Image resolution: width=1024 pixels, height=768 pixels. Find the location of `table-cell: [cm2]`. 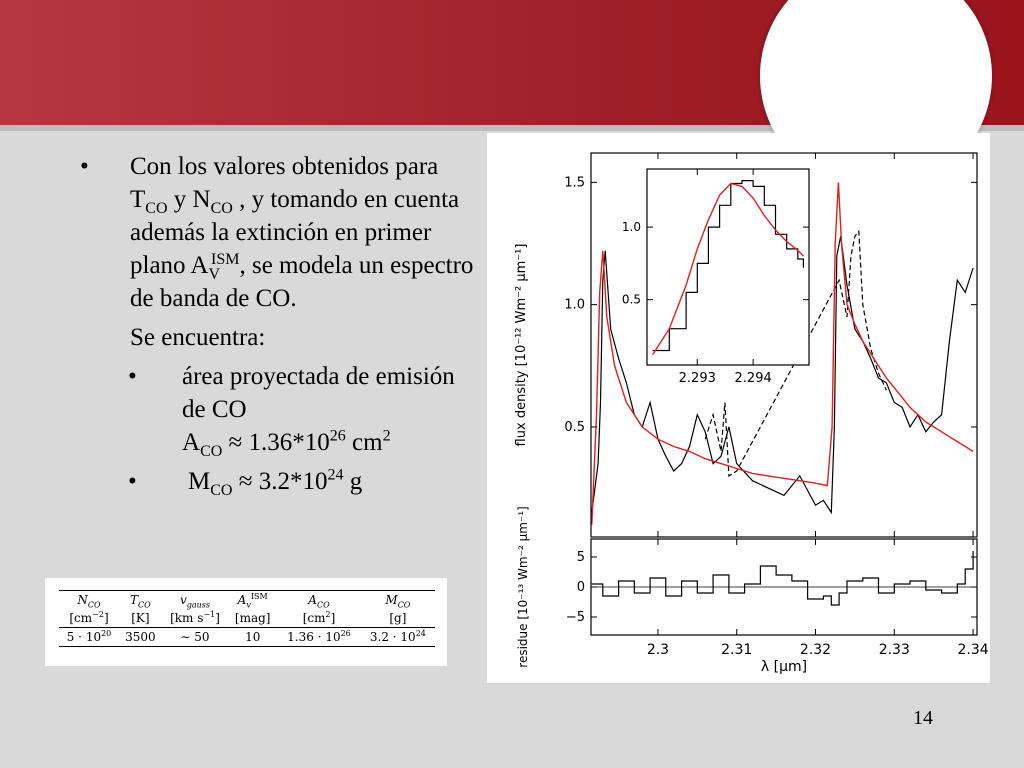

table-cell: [cm2] is located at coordinates (319, 618).